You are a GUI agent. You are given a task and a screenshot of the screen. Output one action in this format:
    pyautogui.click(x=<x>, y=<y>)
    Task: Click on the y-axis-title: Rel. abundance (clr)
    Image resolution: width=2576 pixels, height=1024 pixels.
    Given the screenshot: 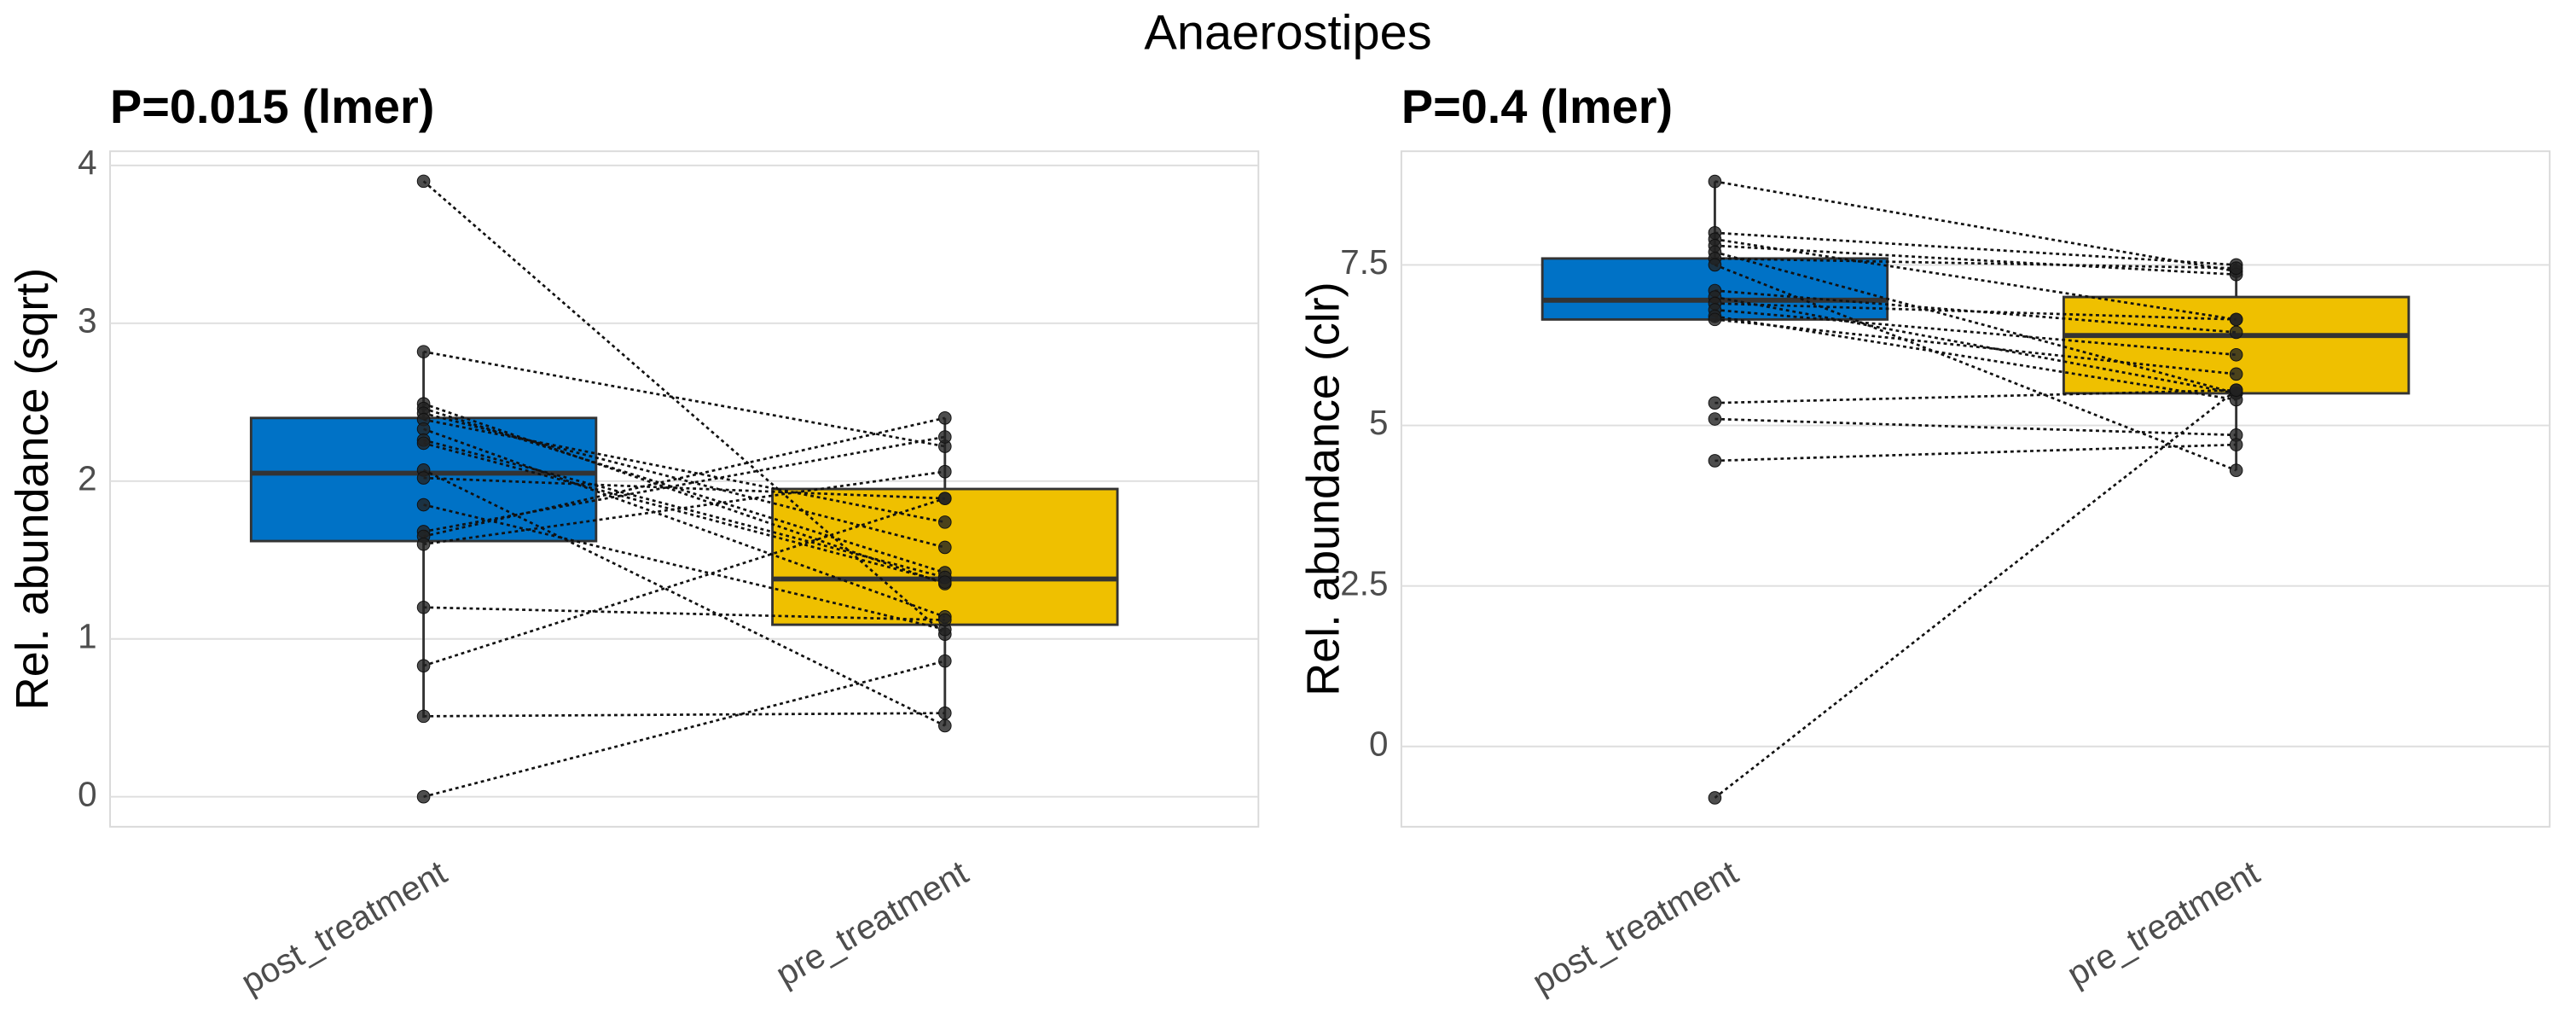 What is the action you would take?
    pyautogui.click(x=1323, y=489)
    